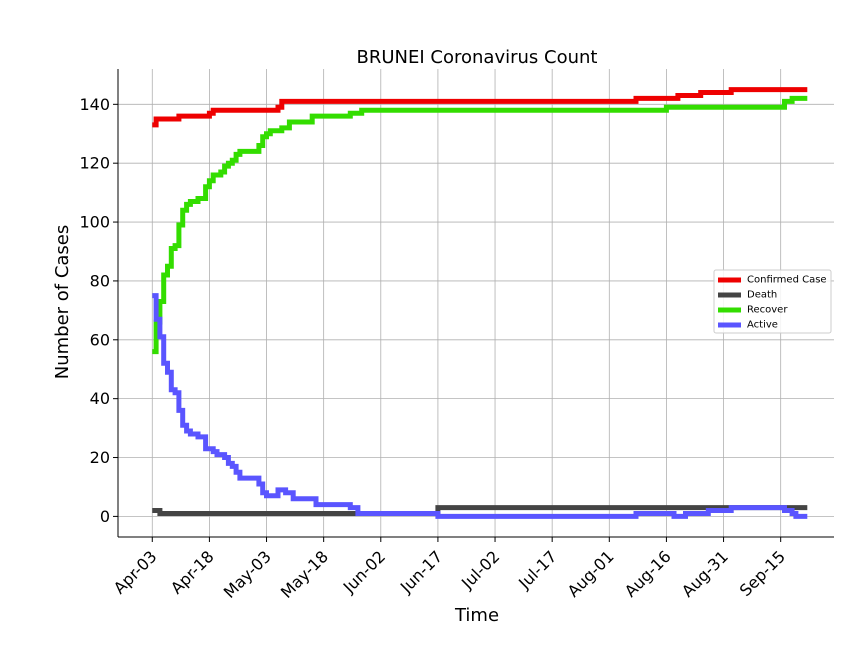 The image size is (864, 648). I want to click on x-axis-label: Time, so click(476, 615).